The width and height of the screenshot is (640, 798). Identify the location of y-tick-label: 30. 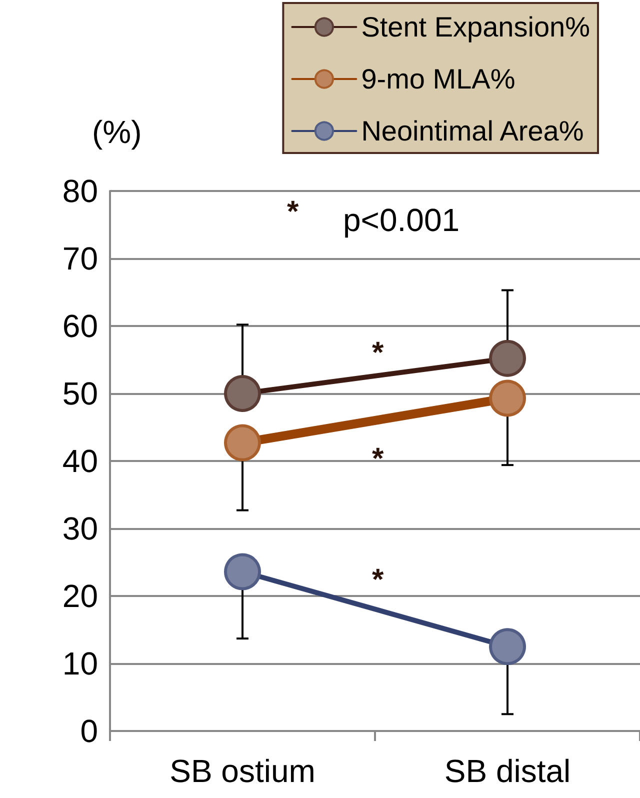
(80, 528).